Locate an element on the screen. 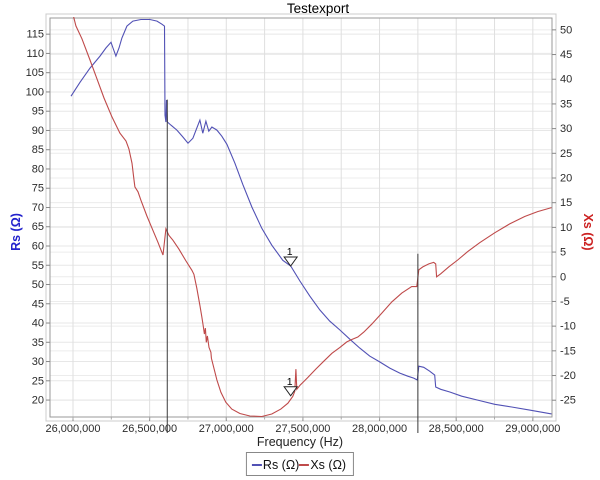 This screenshot has height=480, width=600. right-tick-label: 20 is located at coordinates (566, 178).